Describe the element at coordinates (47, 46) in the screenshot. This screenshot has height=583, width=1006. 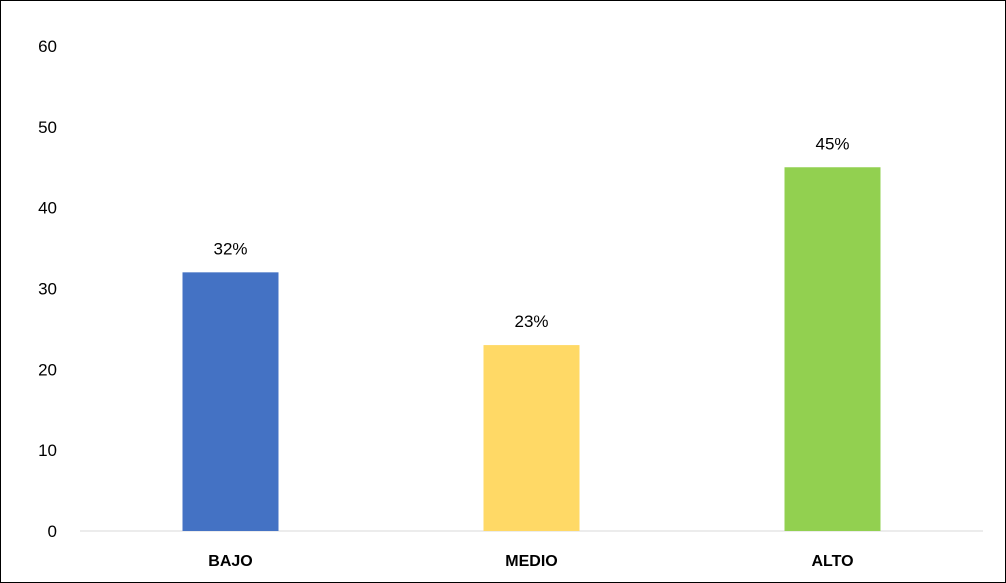
I see `y-tick-label: 60` at that location.